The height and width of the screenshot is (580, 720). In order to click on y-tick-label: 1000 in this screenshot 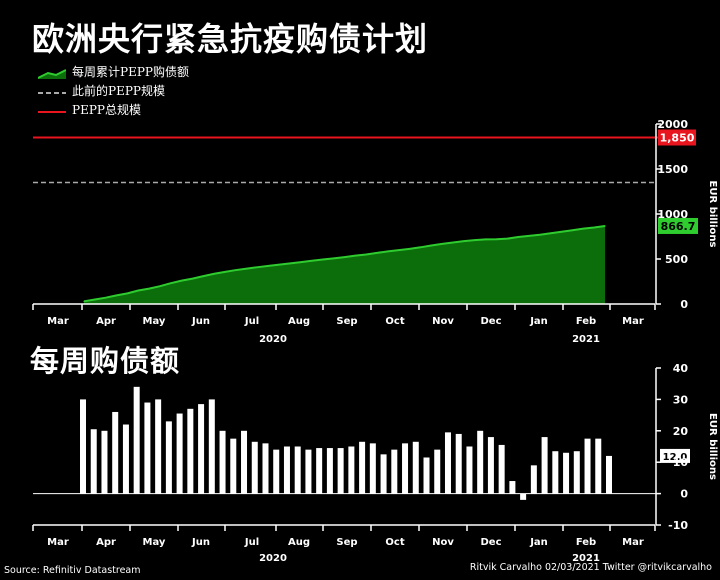, I will do `click(672, 214)`.